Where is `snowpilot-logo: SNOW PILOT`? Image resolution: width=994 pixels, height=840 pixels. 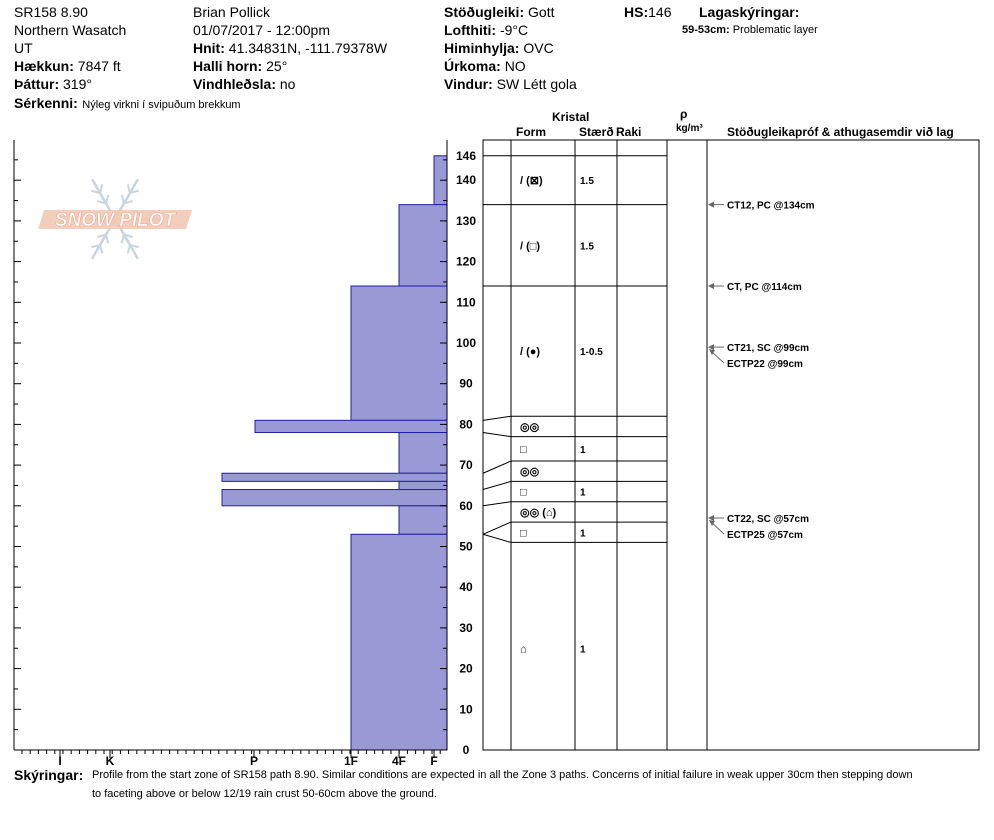
snowpilot-logo: SNOW PILOT is located at coordinates (115, 219).